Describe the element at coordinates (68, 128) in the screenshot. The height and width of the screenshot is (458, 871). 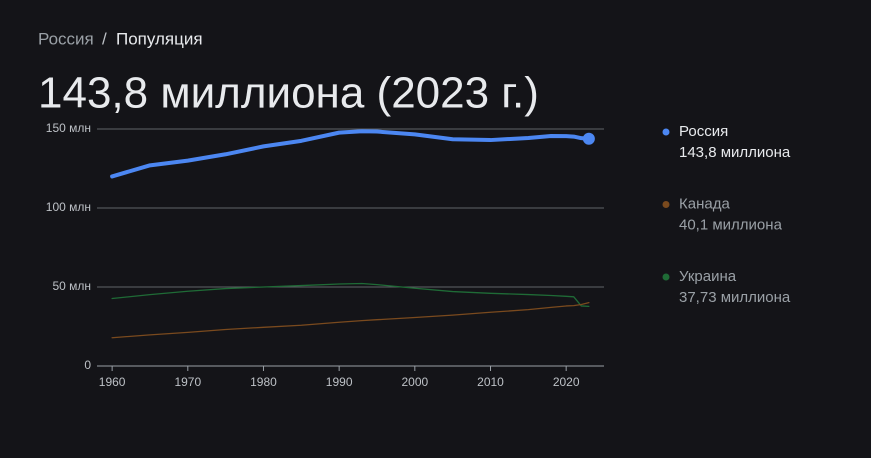
I see `y-tick-label: 150 млн` at that location.